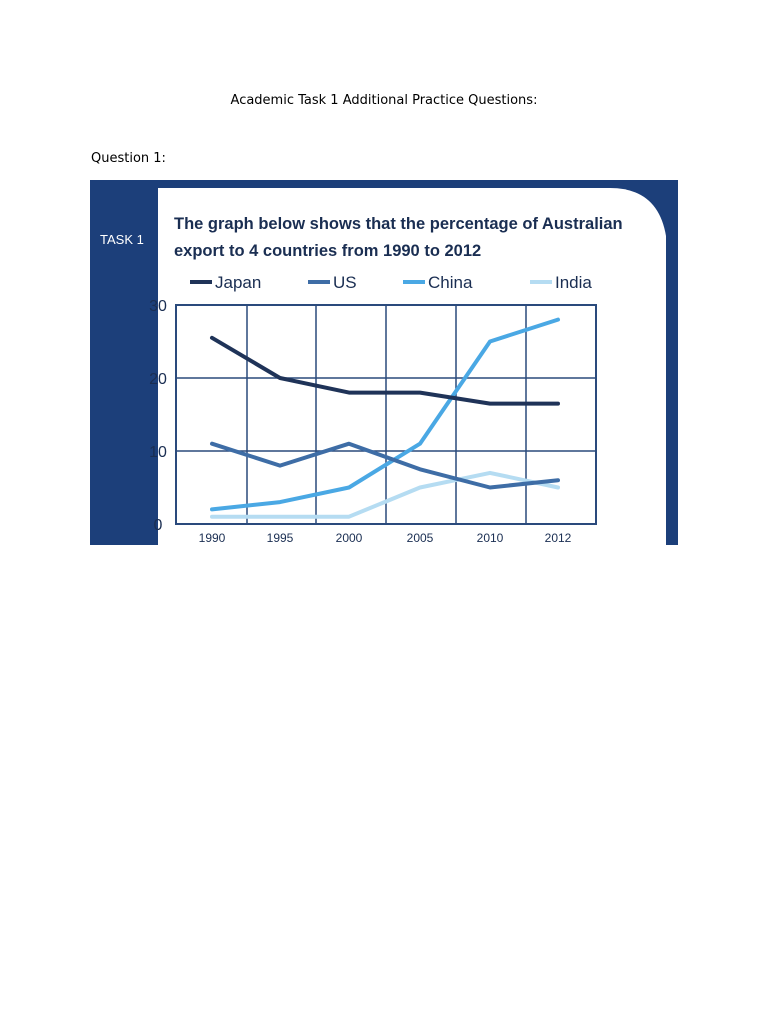  I want to click on x-tick-label: 2000, so click(349, 538).